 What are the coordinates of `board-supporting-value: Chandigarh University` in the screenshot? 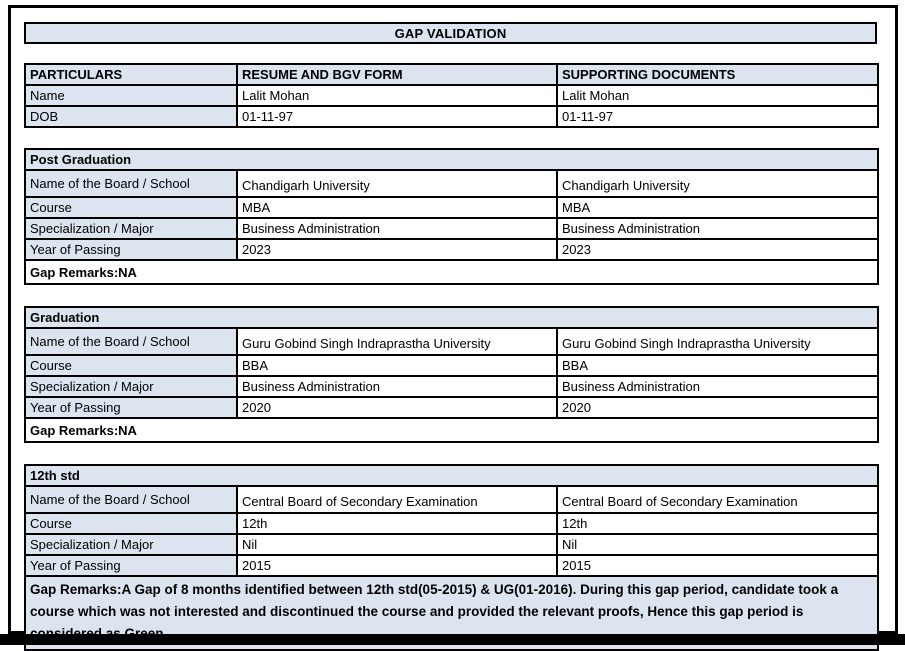 It's located at (717, 183).